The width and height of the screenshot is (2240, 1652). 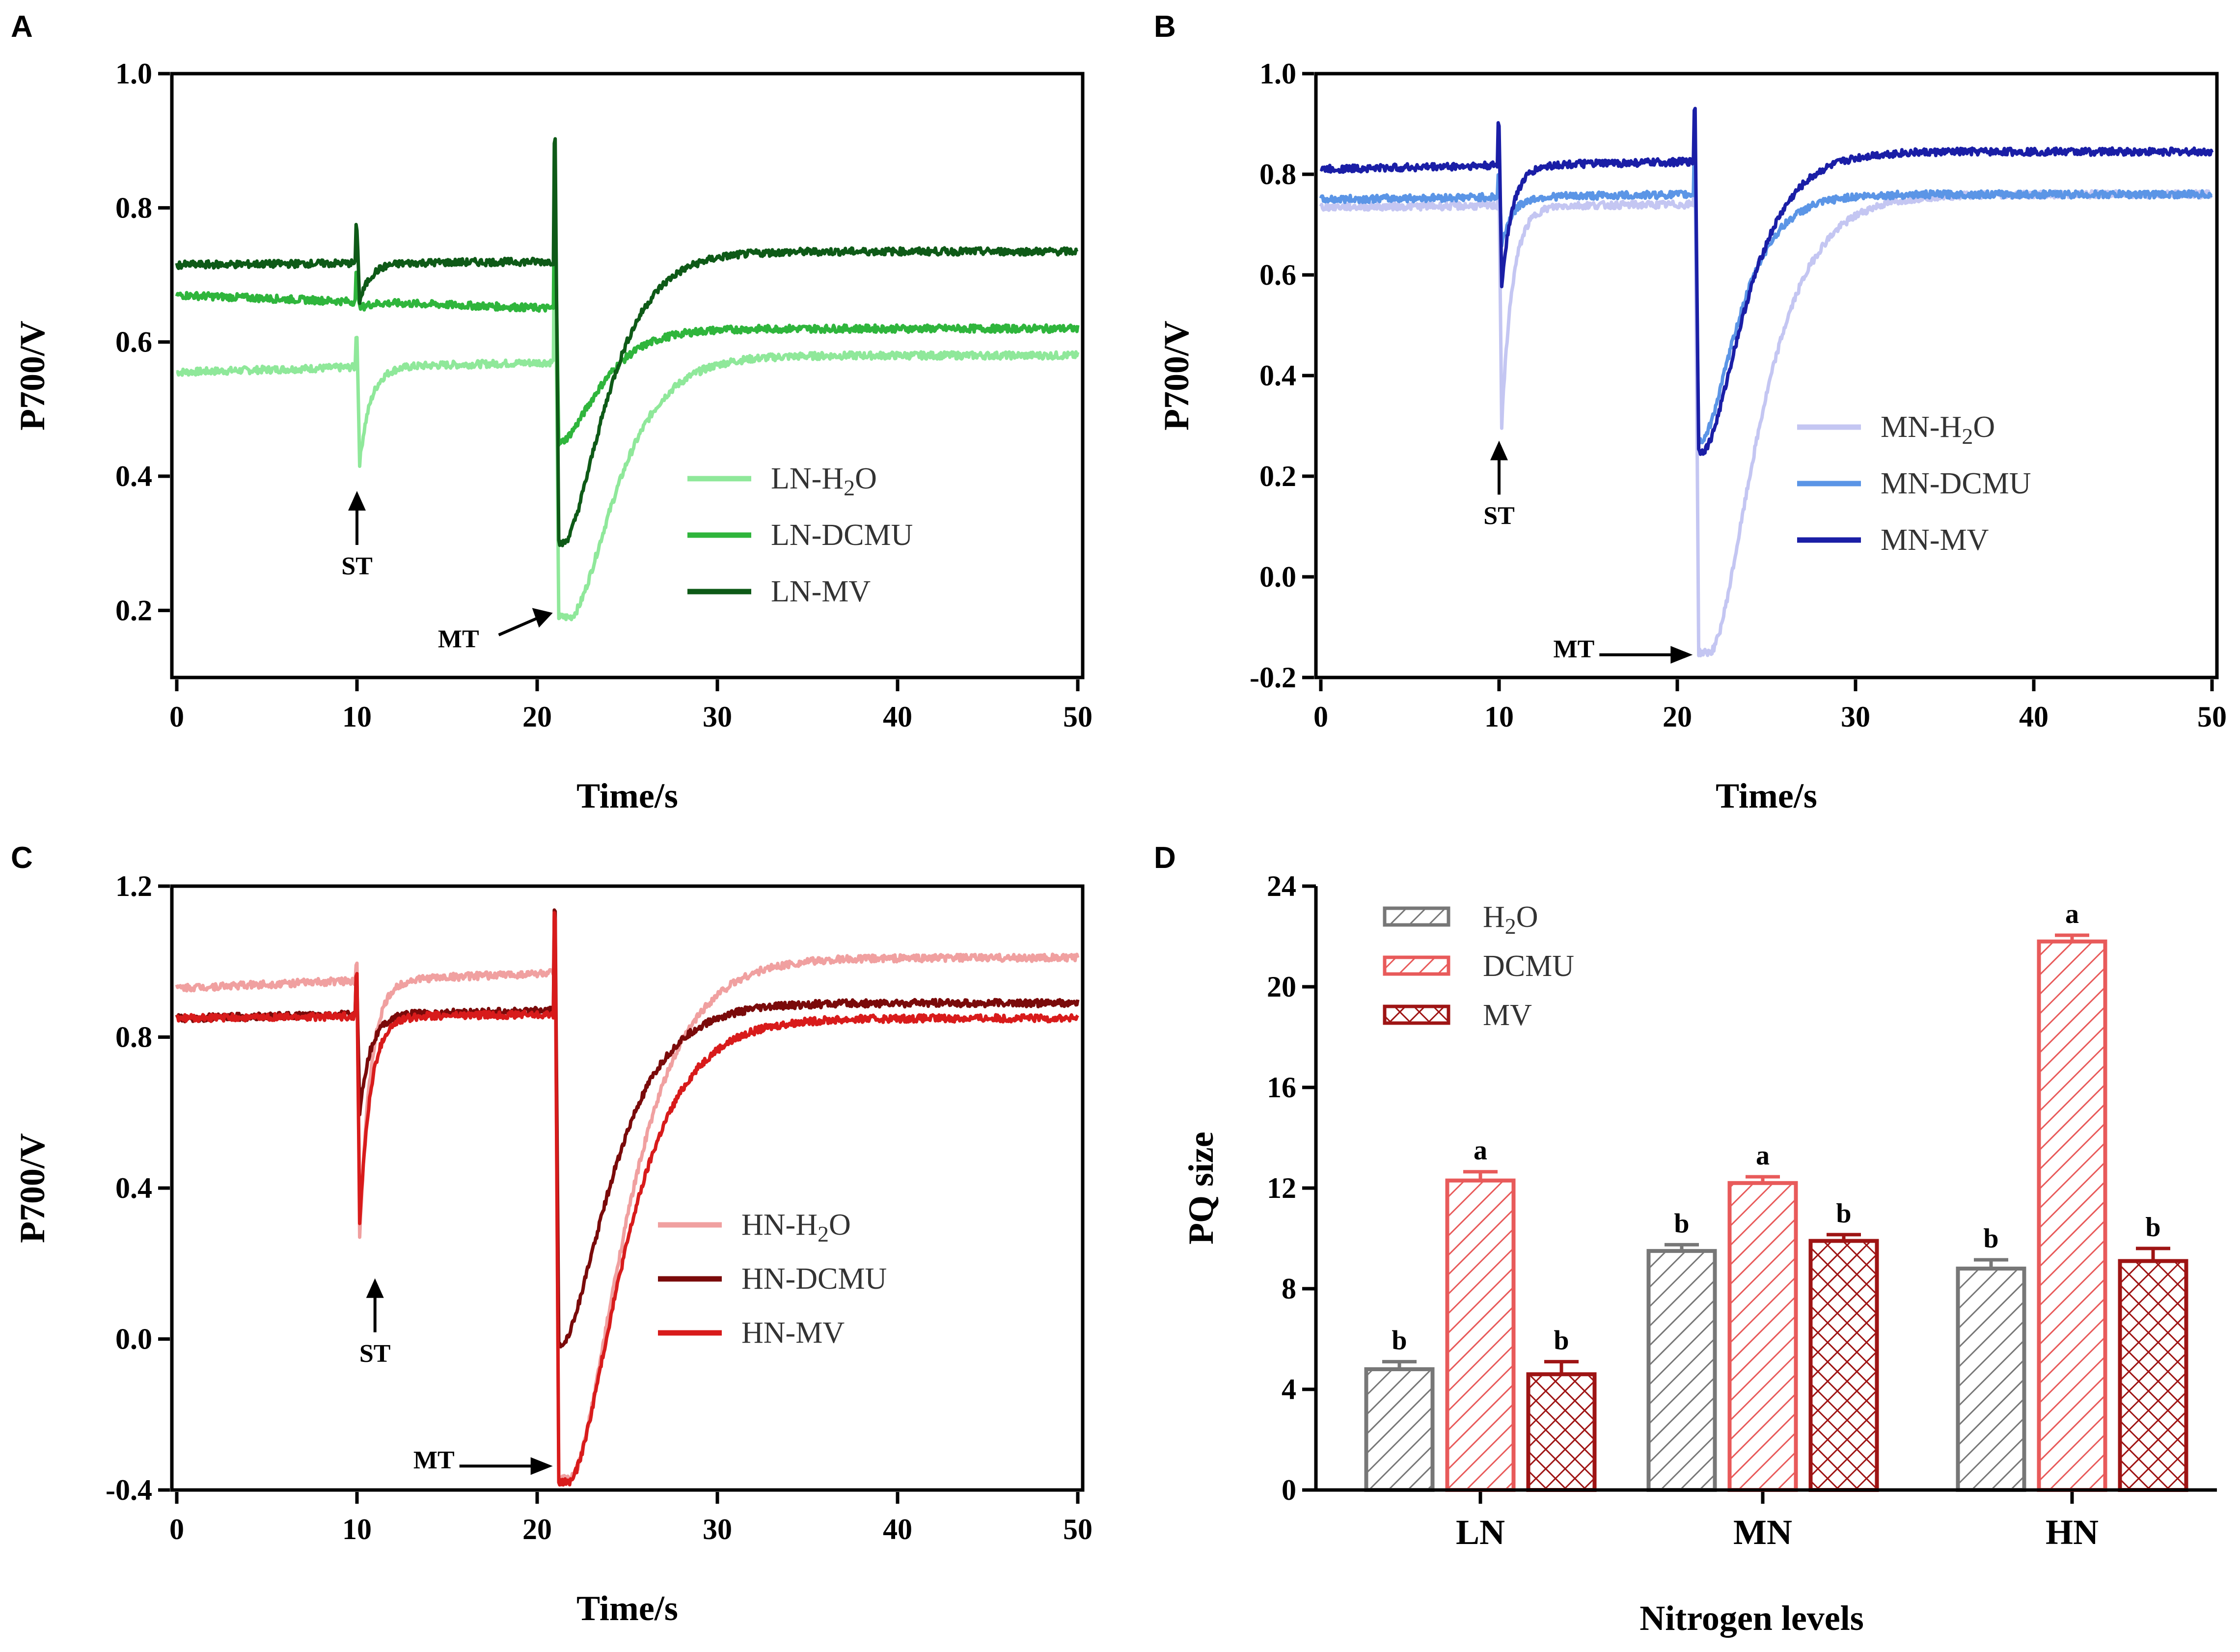 I want to click on panel-c-series-hn-h2o, so click(x=628, y=1201).